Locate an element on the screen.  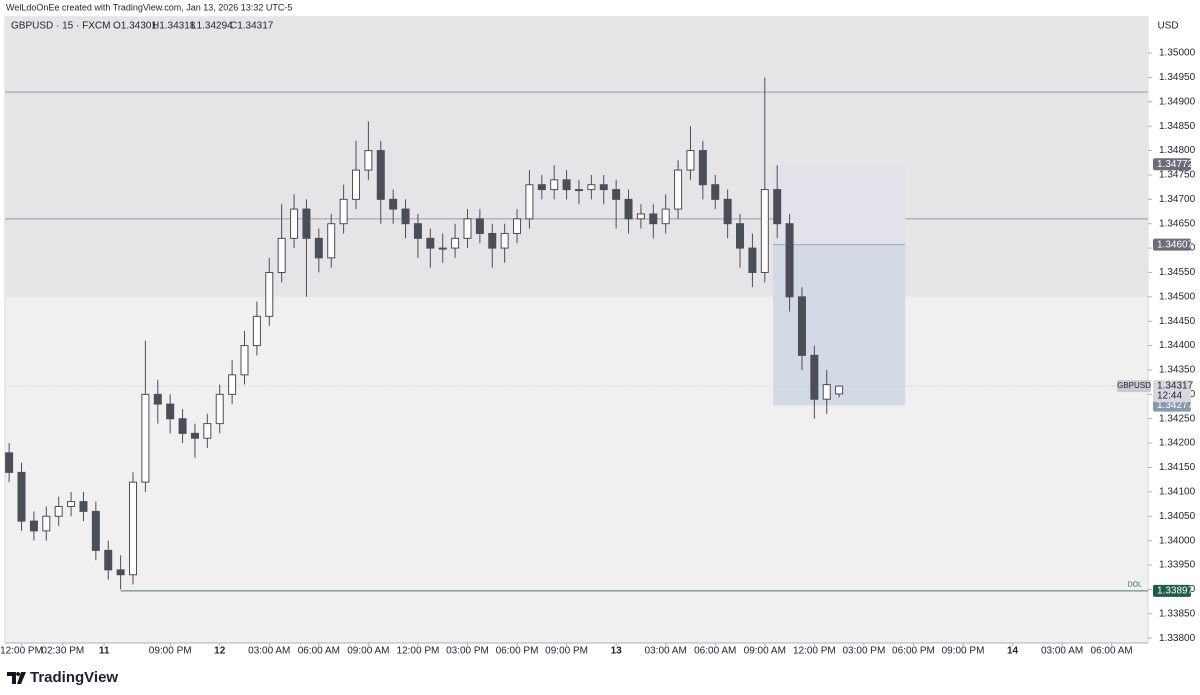
stop-price-box is located at coordinates (1172, 164).